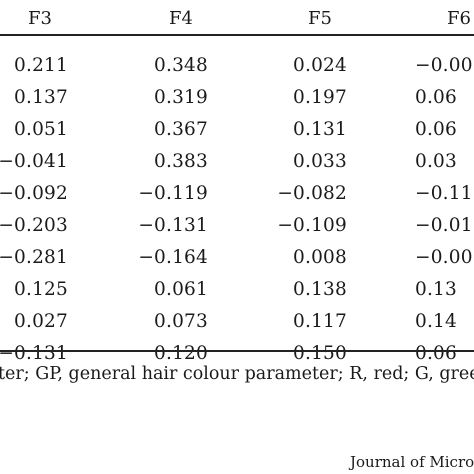 The image size is (474, 474). Describe the element at coordinates (237, 351) in the screenshot. I see `table-bottom-rule` at that location.